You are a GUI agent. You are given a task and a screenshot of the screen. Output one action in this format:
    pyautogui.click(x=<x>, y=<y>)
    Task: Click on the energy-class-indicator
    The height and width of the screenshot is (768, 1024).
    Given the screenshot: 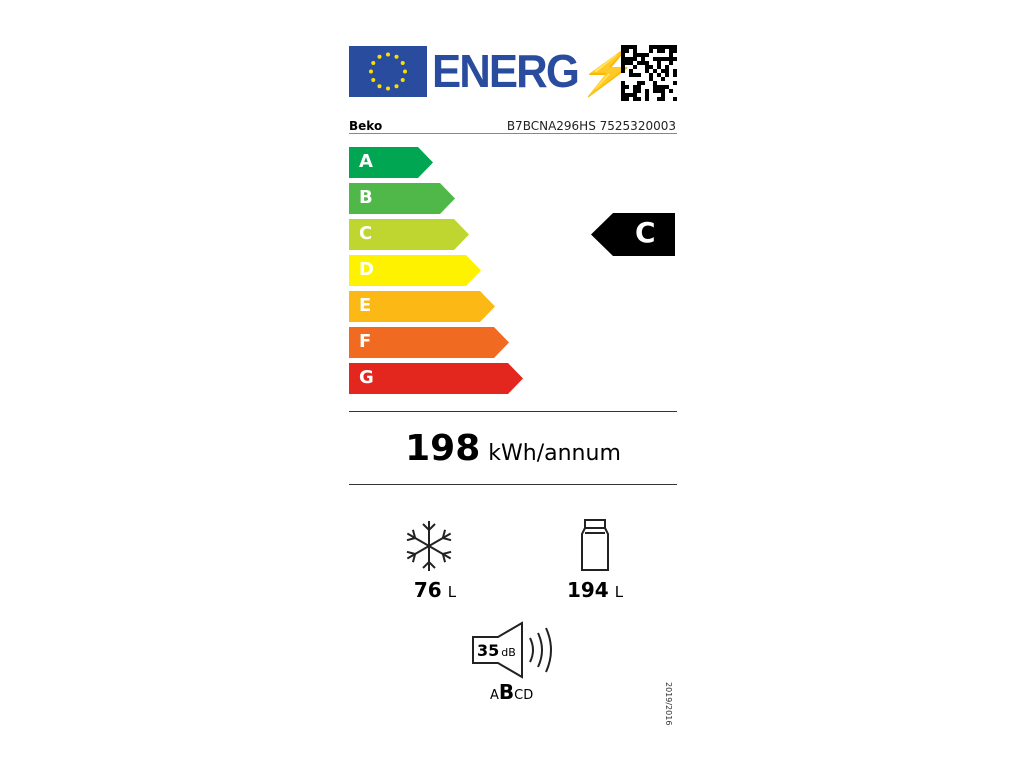 What is the action you would take?
    pyautogui.click(x=633, y=234)
    